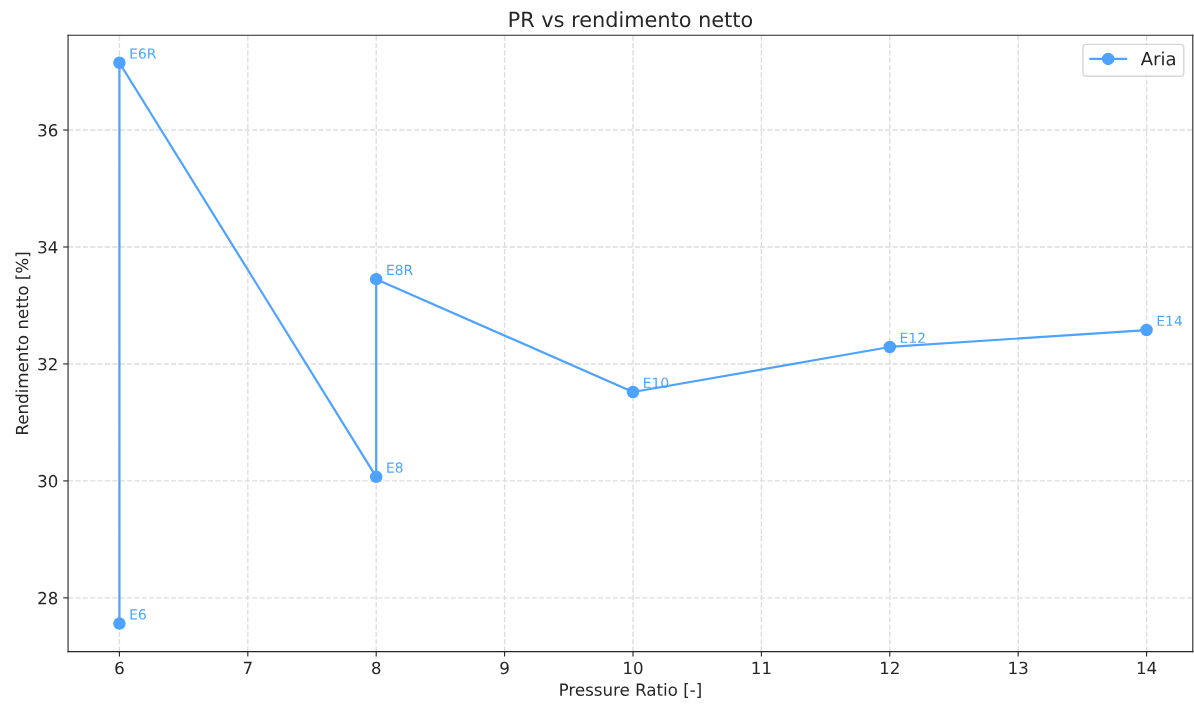  I want to click on y-tick-label: 34, so click(48, 247).